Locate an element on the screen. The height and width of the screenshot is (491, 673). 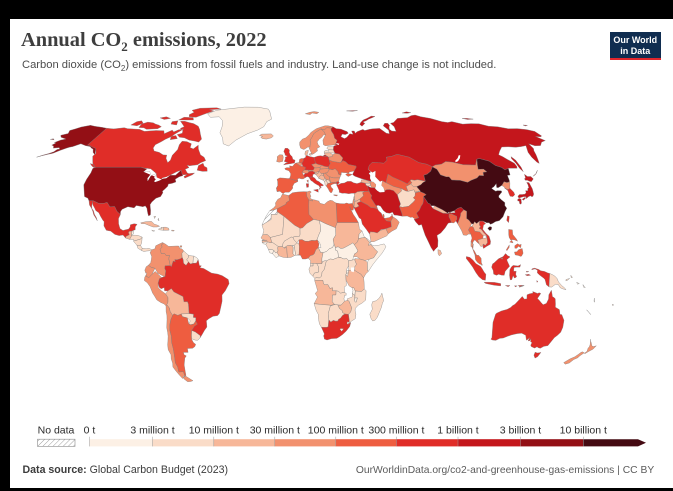
svg-text: 0 t is located at coordinates (90, 431).